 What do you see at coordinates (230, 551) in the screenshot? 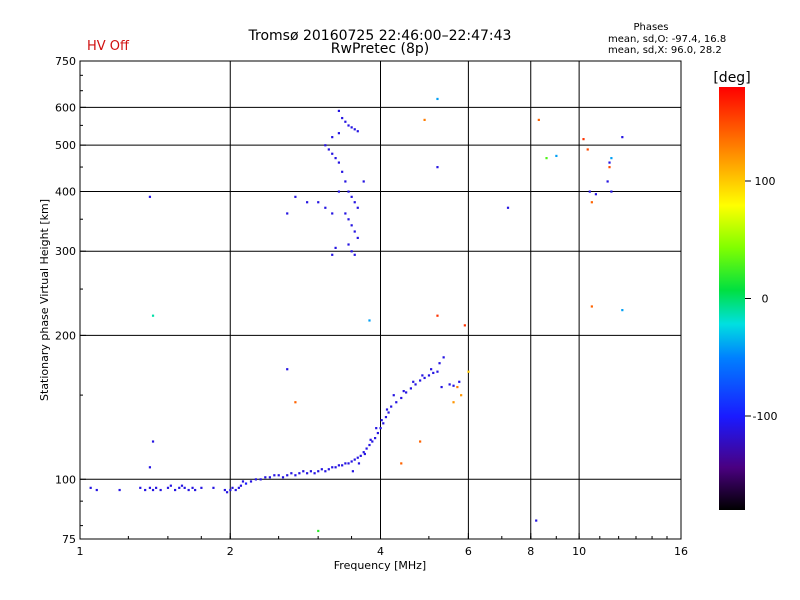
I see `x-tick-label: 2` at bounding box center [230, 551].